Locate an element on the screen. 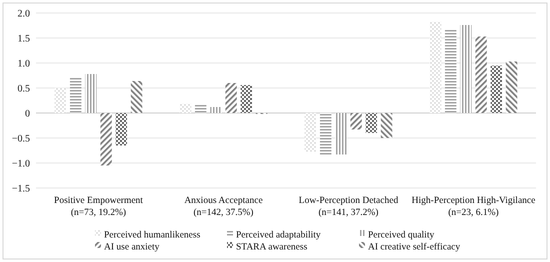  y-tick-label: −1.0 is located at coordinates (21, 164).